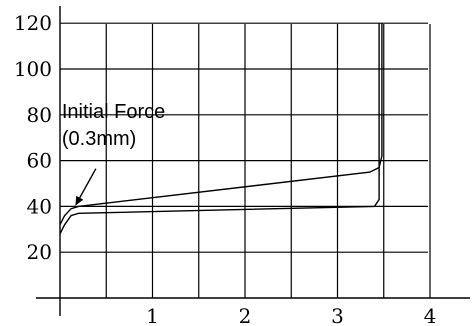 The width and height of the screenshot is (472, 326). Describe the element at coordinates (113, 153) in the screenshot. I see `annotations: Initial Force (0.3mm)` at that location.